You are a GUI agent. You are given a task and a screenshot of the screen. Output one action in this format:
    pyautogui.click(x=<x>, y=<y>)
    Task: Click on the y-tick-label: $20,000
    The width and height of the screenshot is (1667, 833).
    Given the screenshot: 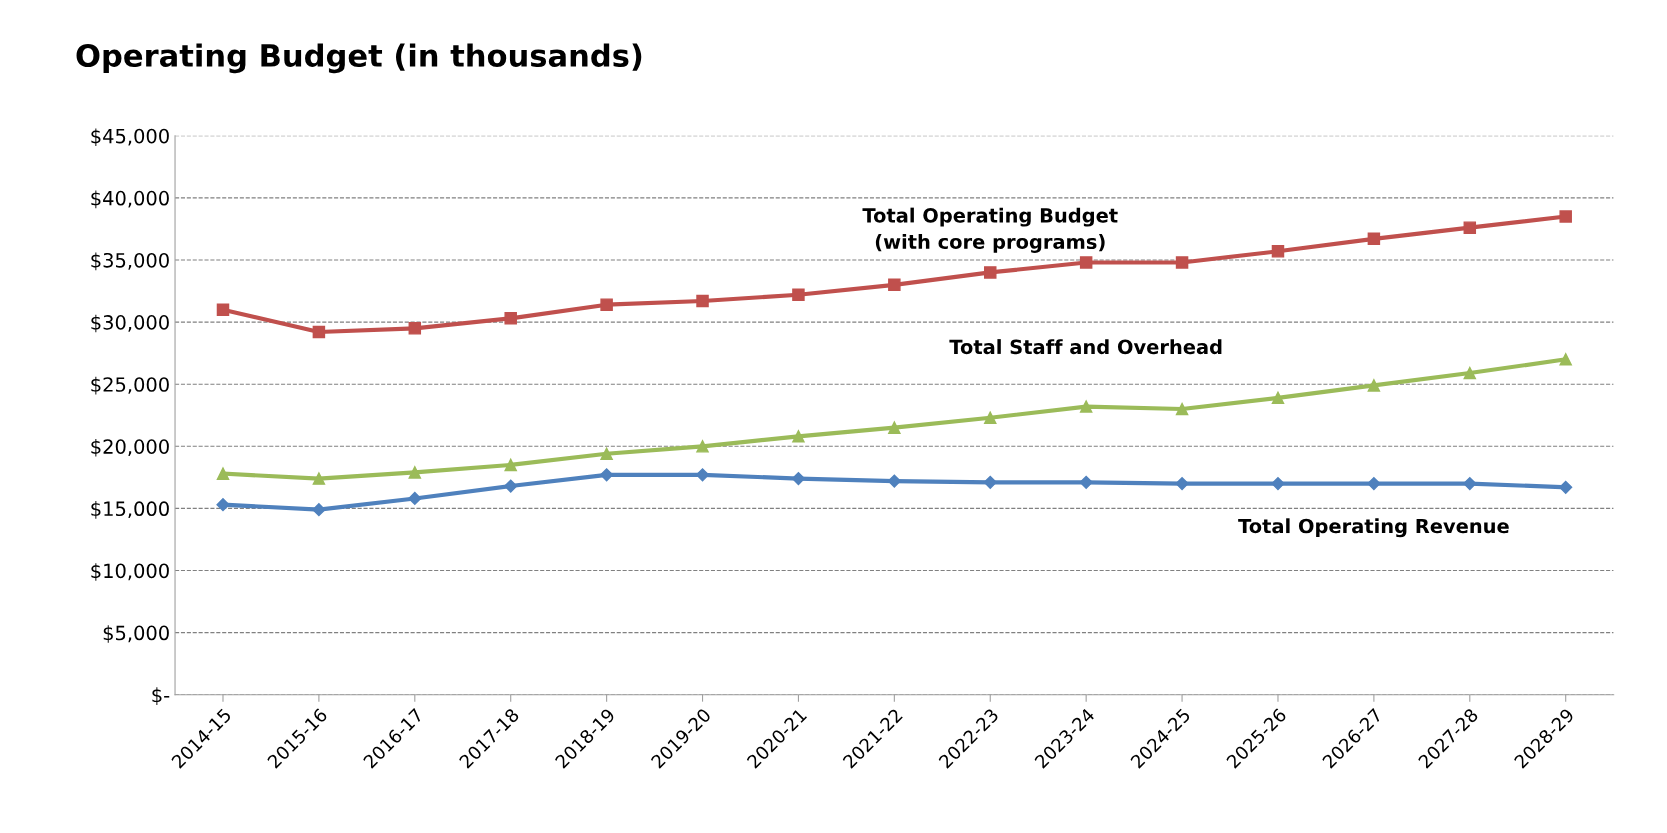 What is the action you would take?
    pyautogui.click(x=130, y=447)
    